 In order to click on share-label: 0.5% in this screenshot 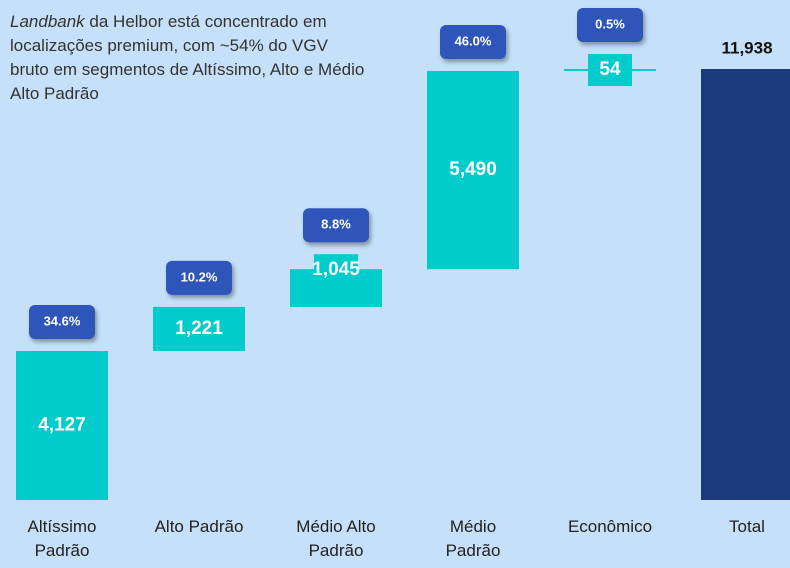, I will do `click(610, 23)`.